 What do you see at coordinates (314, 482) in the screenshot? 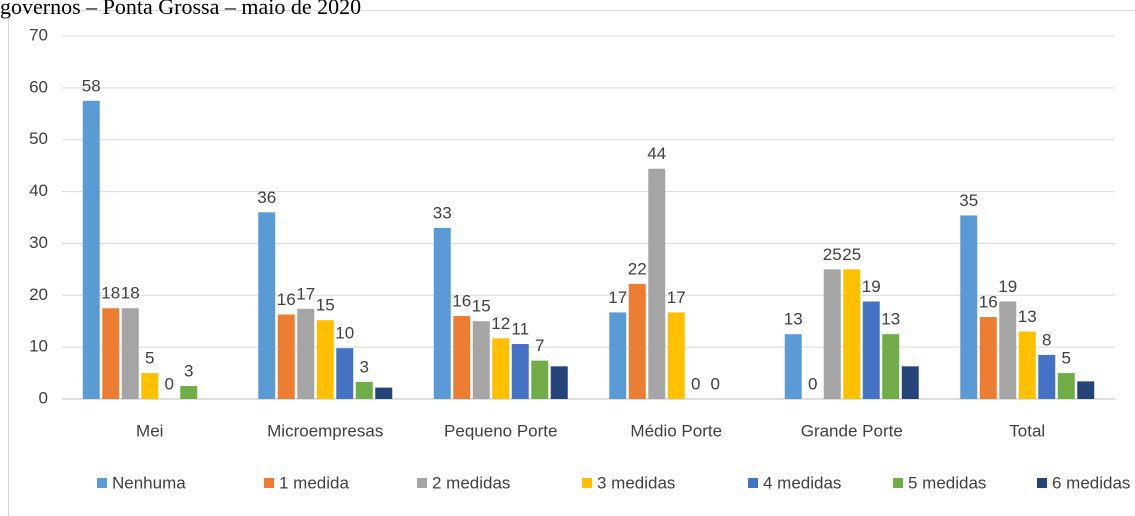
I see `legend-label: 1 medida` at bounding box center [314, 482].